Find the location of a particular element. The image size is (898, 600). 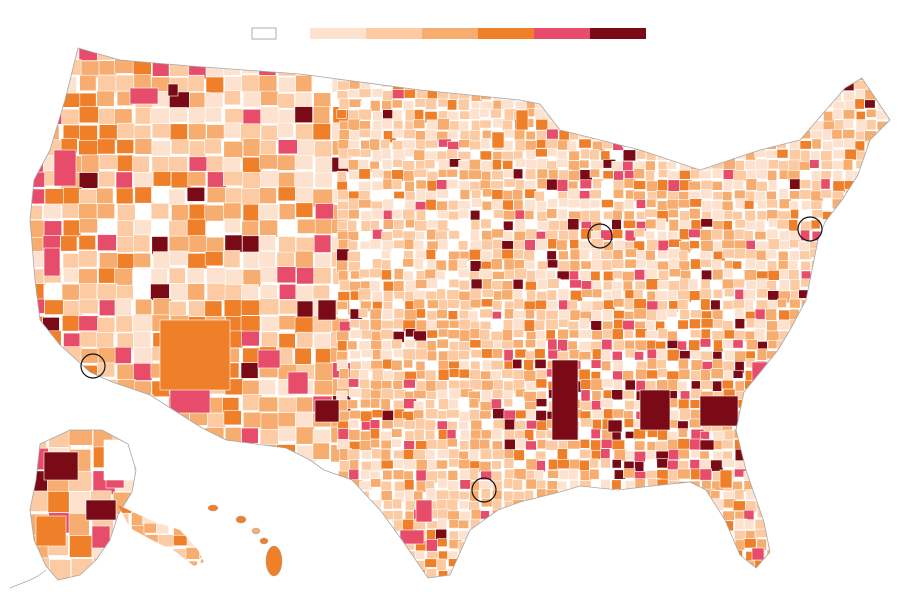

alaska-county is located at coordinates (135, 481).